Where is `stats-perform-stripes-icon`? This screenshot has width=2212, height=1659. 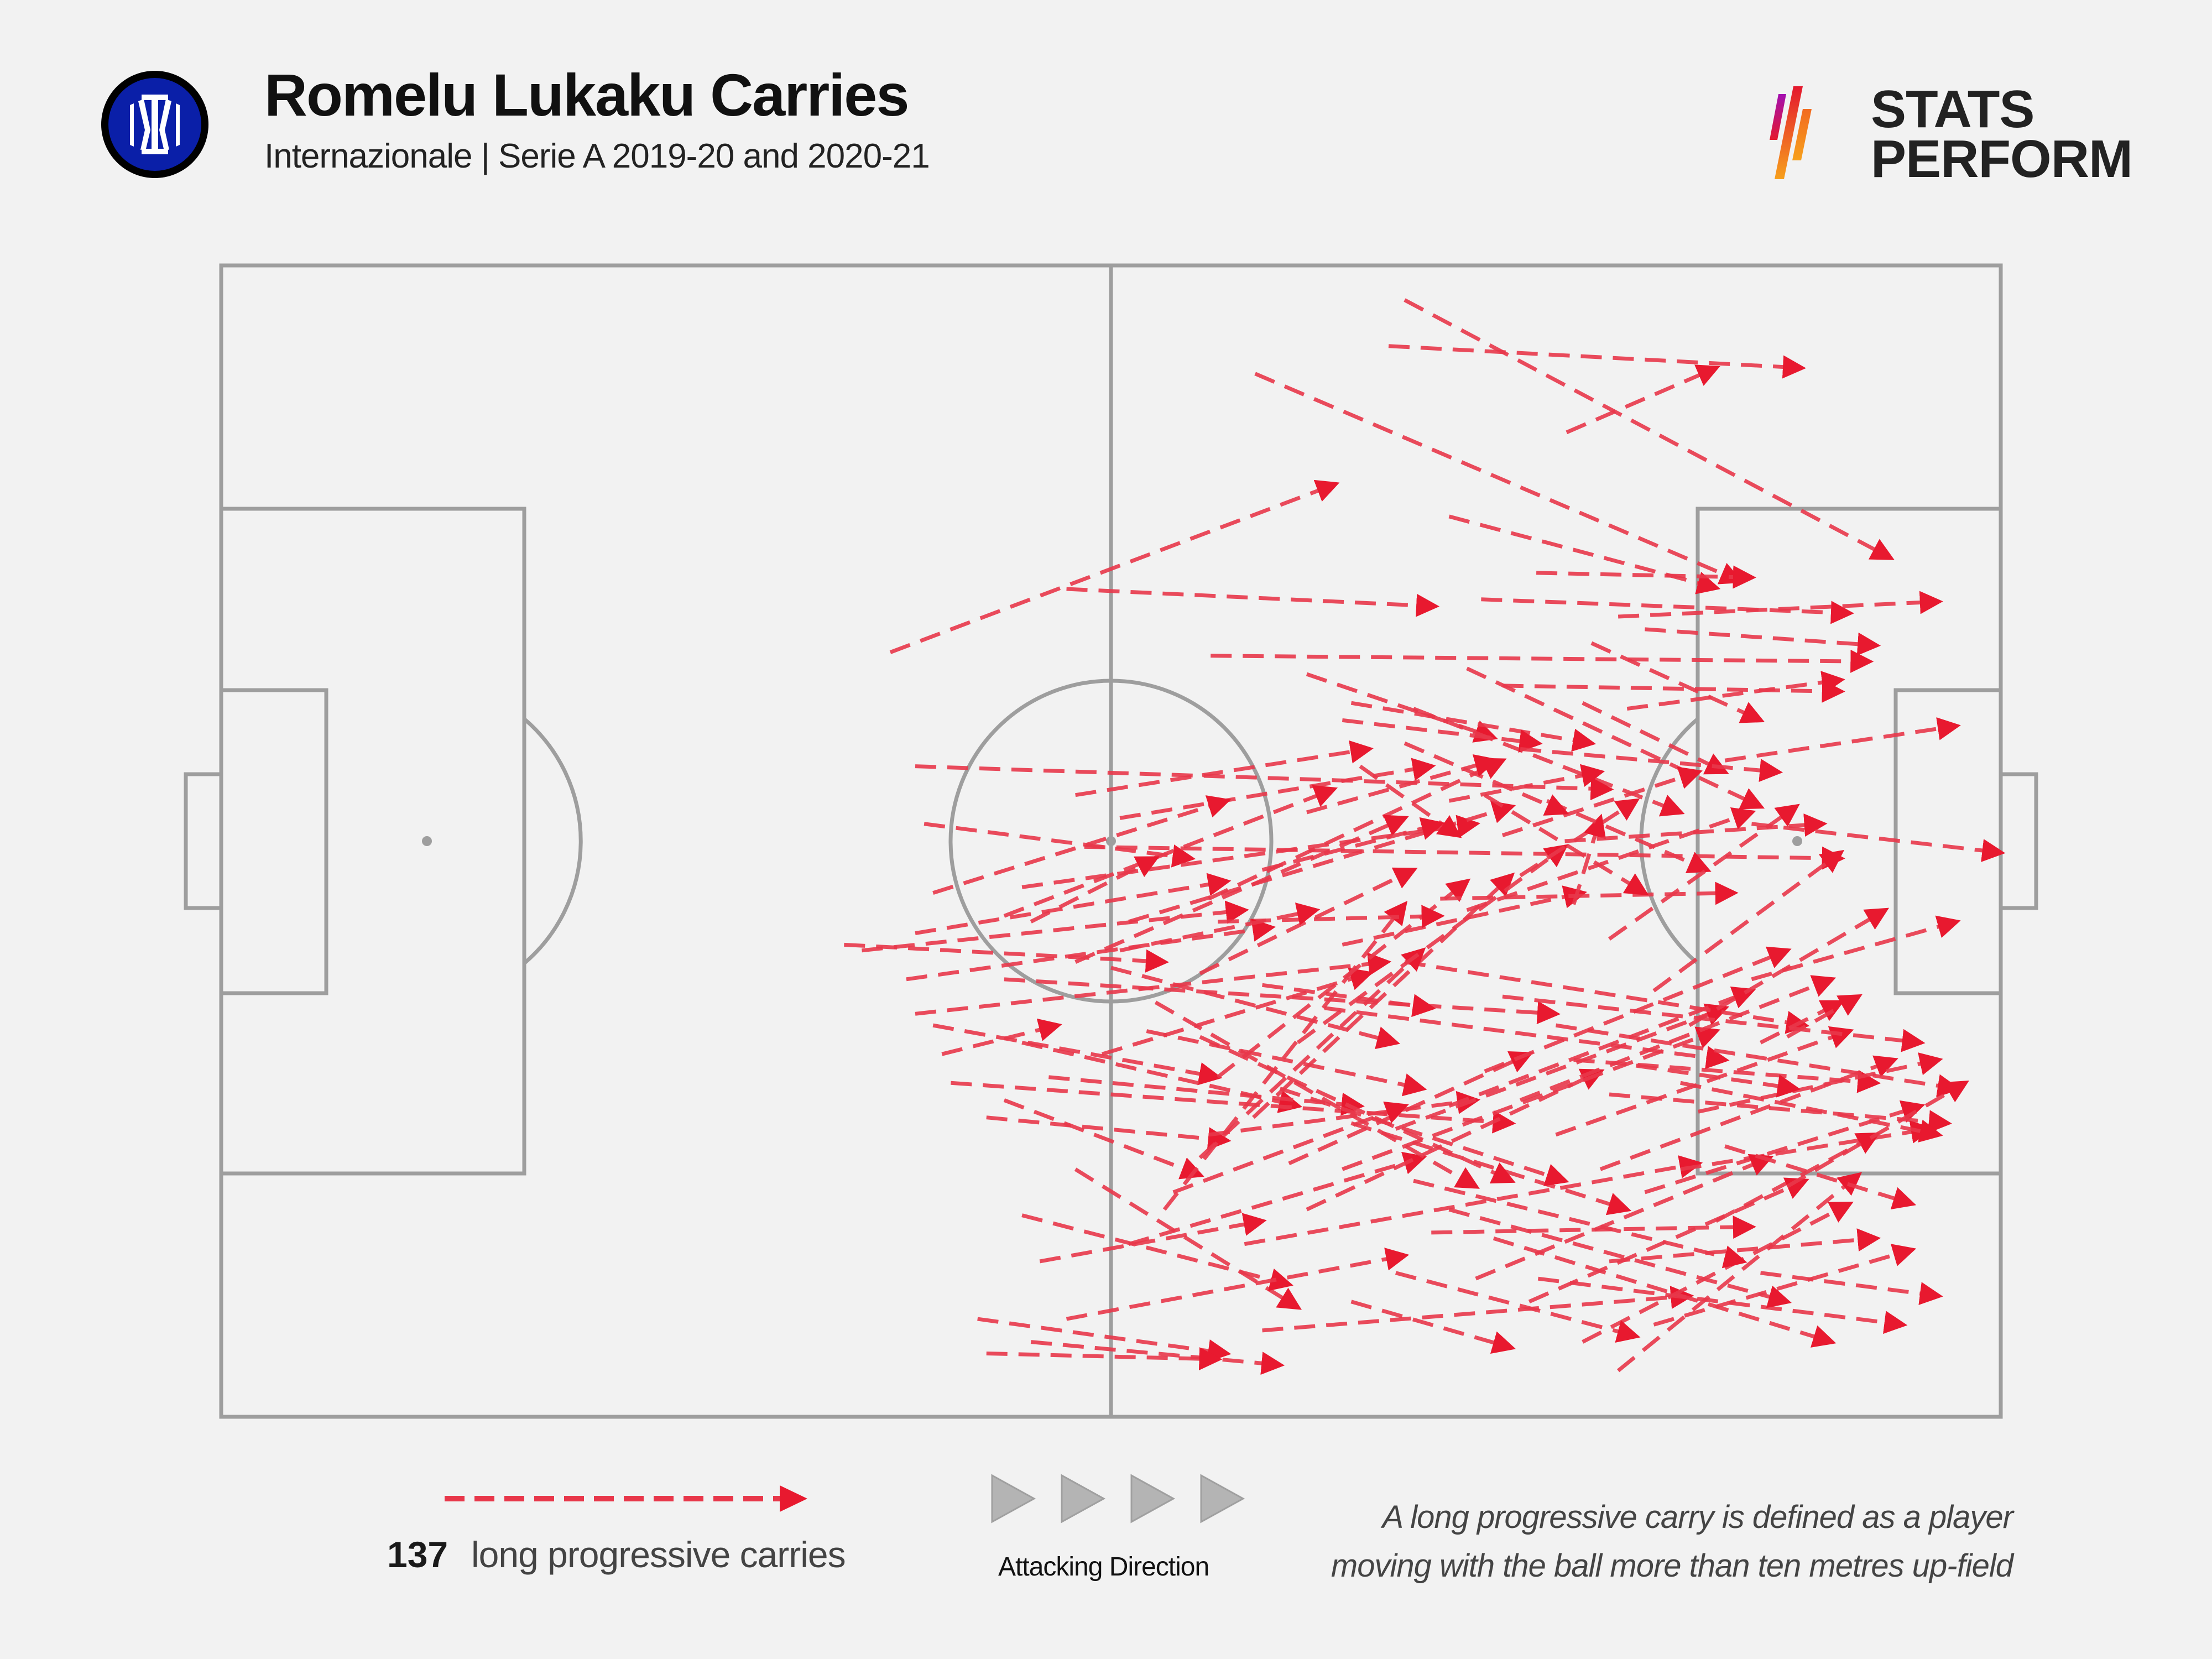
stats-perform-stripes-icon is located at coordinates (1791, 133).